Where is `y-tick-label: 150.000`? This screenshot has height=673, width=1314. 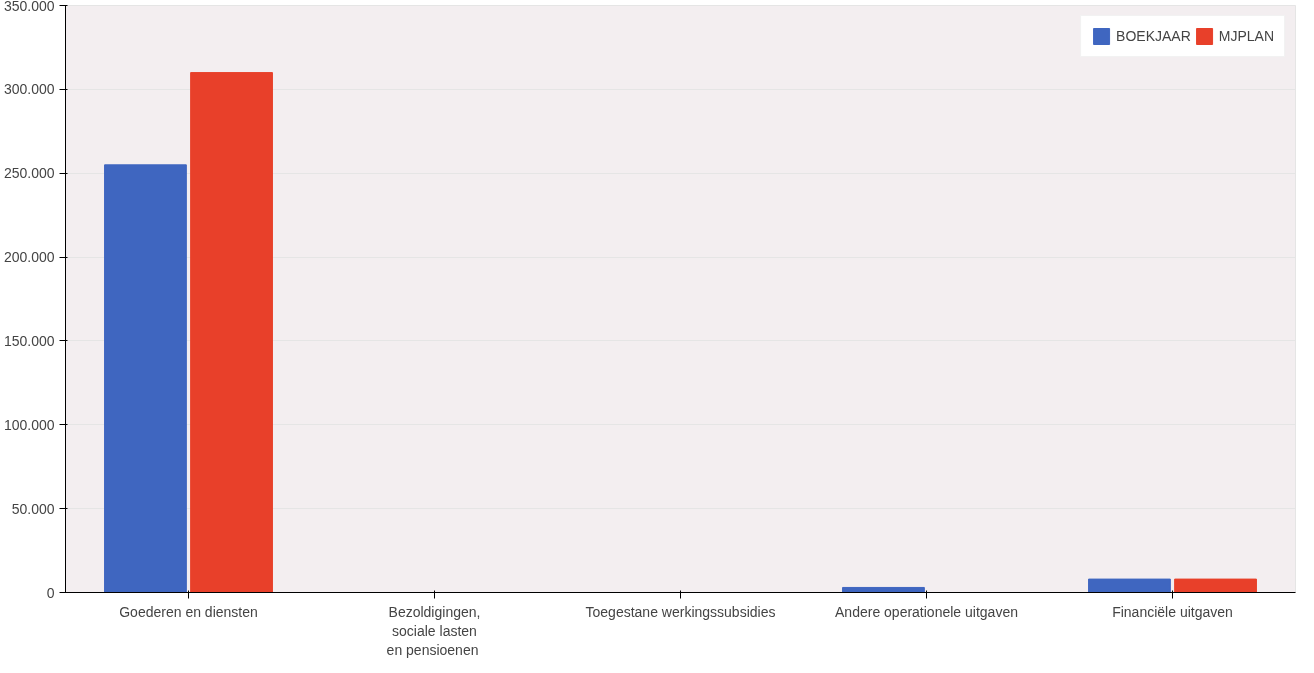
y-tick-label: 150.000 is located at coordinates (29, 340).